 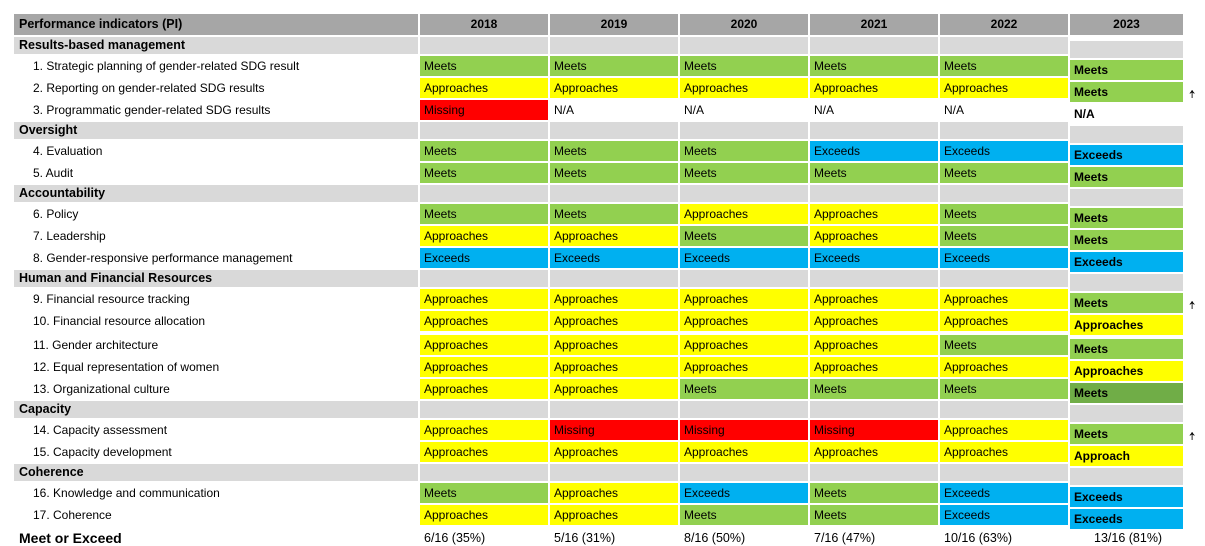 What do you see at coordinates (126, 493) in the screenshot?
I see `indicator-label: 16. Knowledge and communication` at bounding box center [126, 493].